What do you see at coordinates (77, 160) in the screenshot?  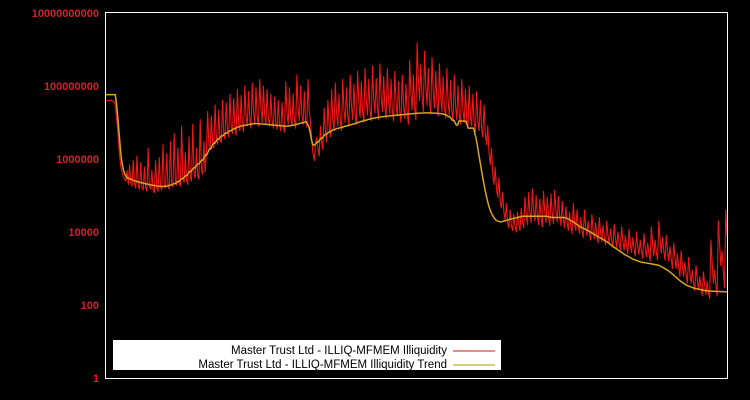 I see `y-axis-tick-label: 1000000` at bounding box center [77, 160].